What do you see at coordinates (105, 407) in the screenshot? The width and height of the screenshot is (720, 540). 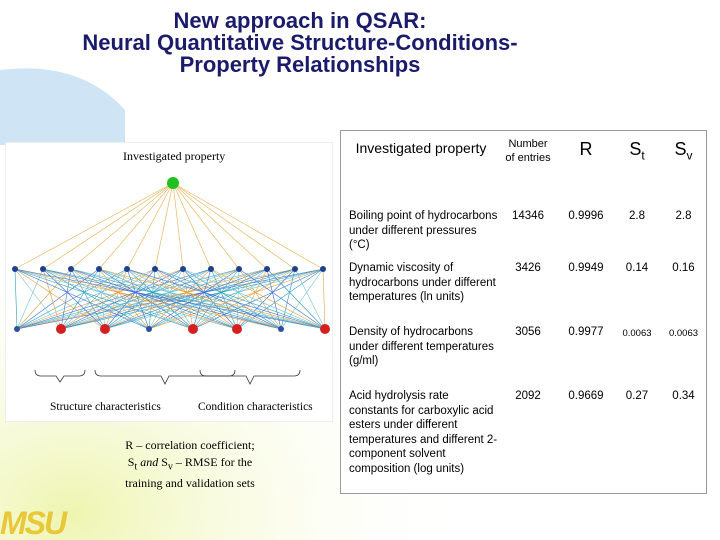 I see `diagram-label: Structure characteristics` at bounding box center [105, 407].